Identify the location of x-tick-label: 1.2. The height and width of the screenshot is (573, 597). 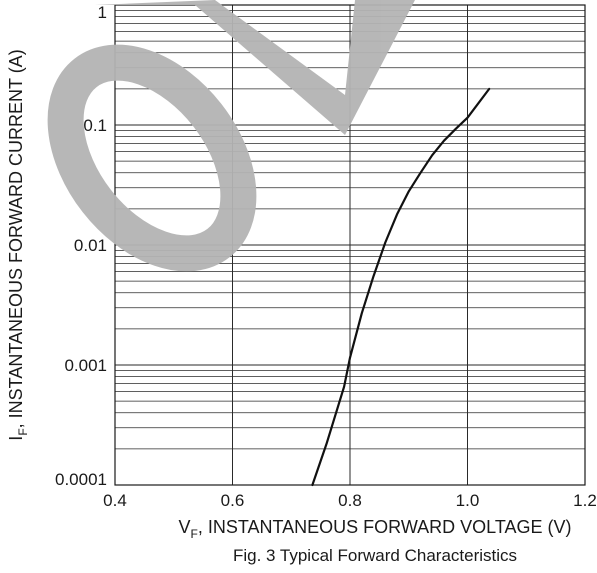
(585, 500).